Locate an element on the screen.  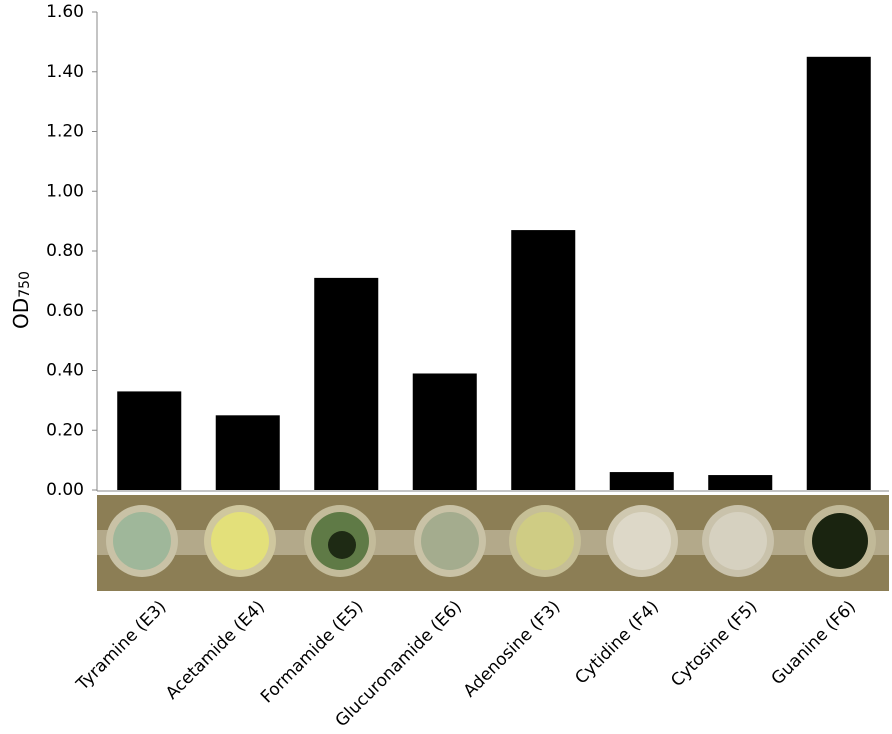
x-tick-label: Formamide (E5) is located at coordinates (312, 652).